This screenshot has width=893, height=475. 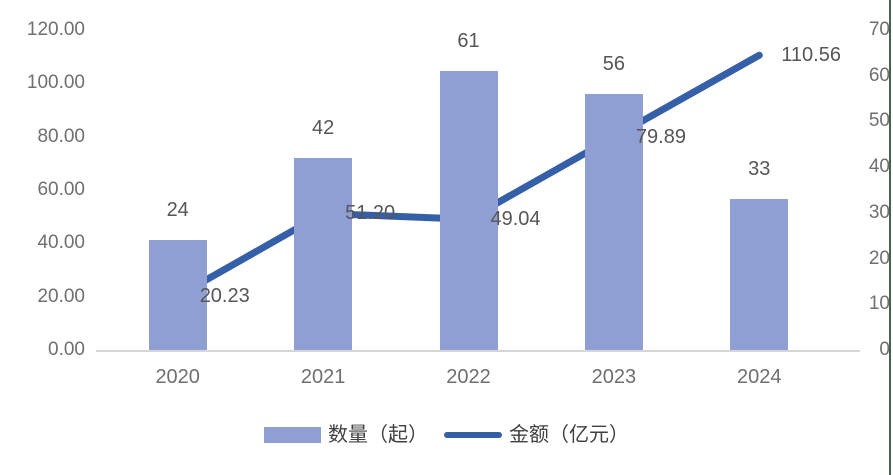 I want to click on right-axis-tick: 70, so click(x=879, y=29).